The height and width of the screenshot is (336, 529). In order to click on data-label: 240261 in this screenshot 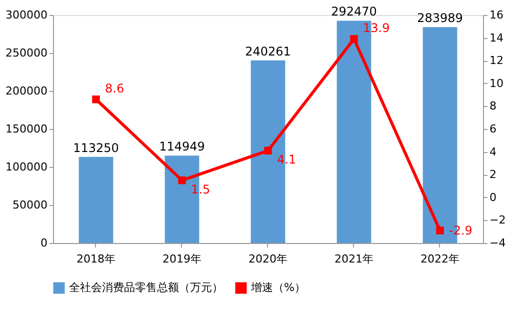, I will do `click(268, 51)`.